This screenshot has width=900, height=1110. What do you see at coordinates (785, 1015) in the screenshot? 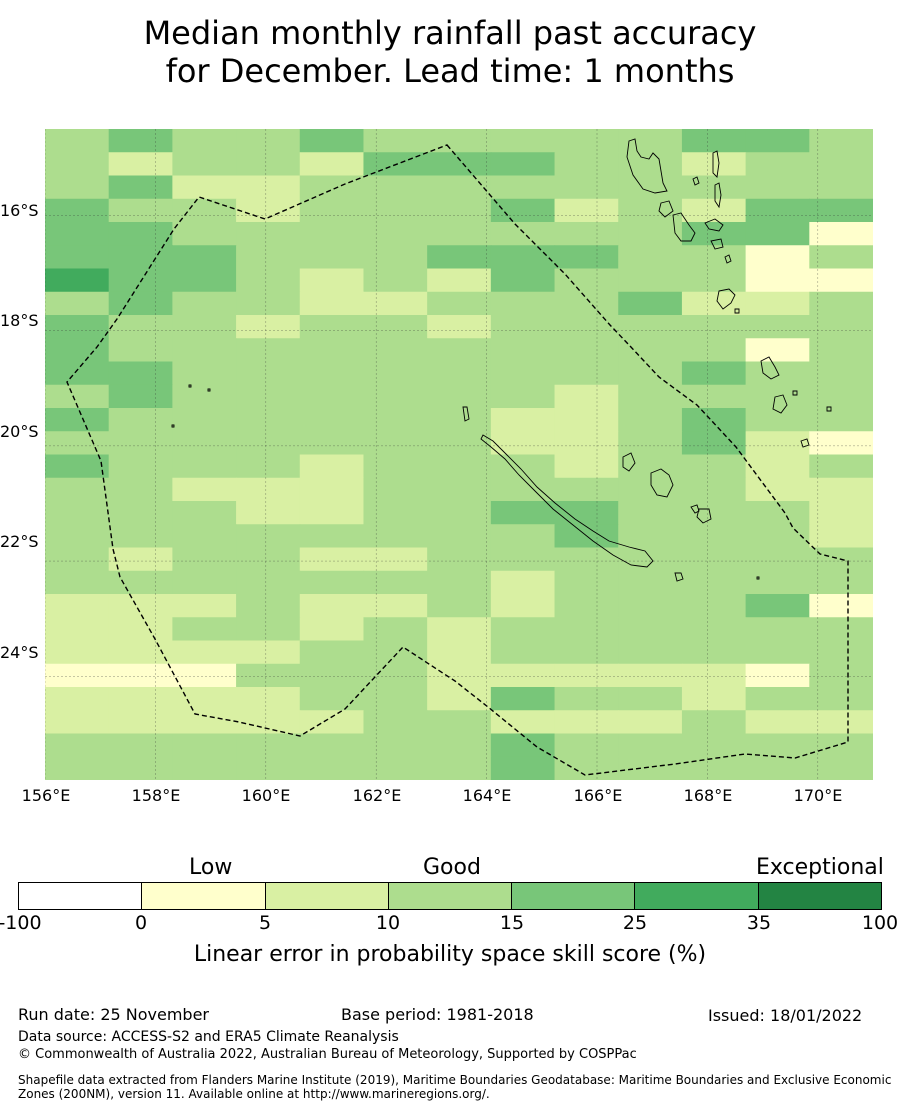
I see `issued-date: Issued: 18/01/2022` at bounding box center [785, 1015].